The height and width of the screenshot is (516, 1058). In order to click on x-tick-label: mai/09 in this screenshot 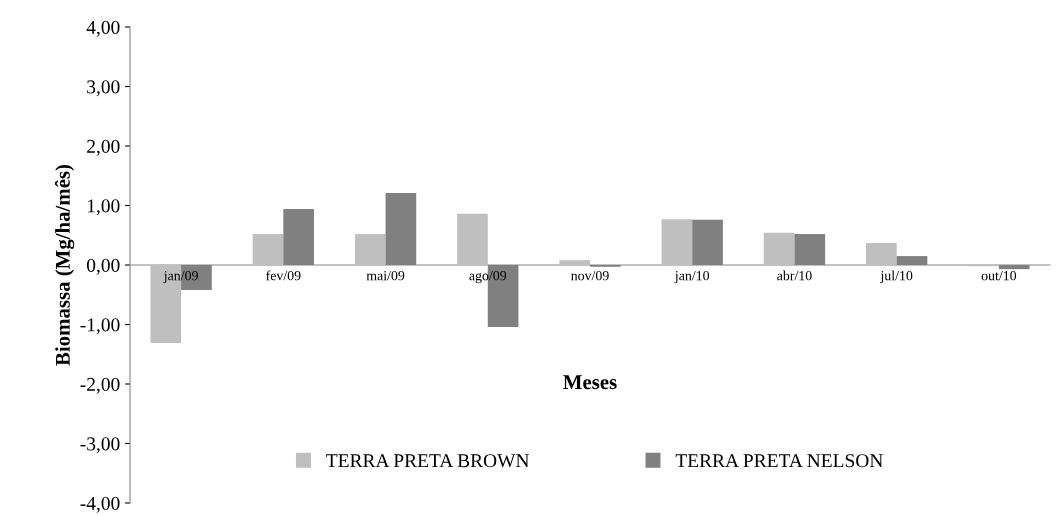, I will do `click(385, 275)`.